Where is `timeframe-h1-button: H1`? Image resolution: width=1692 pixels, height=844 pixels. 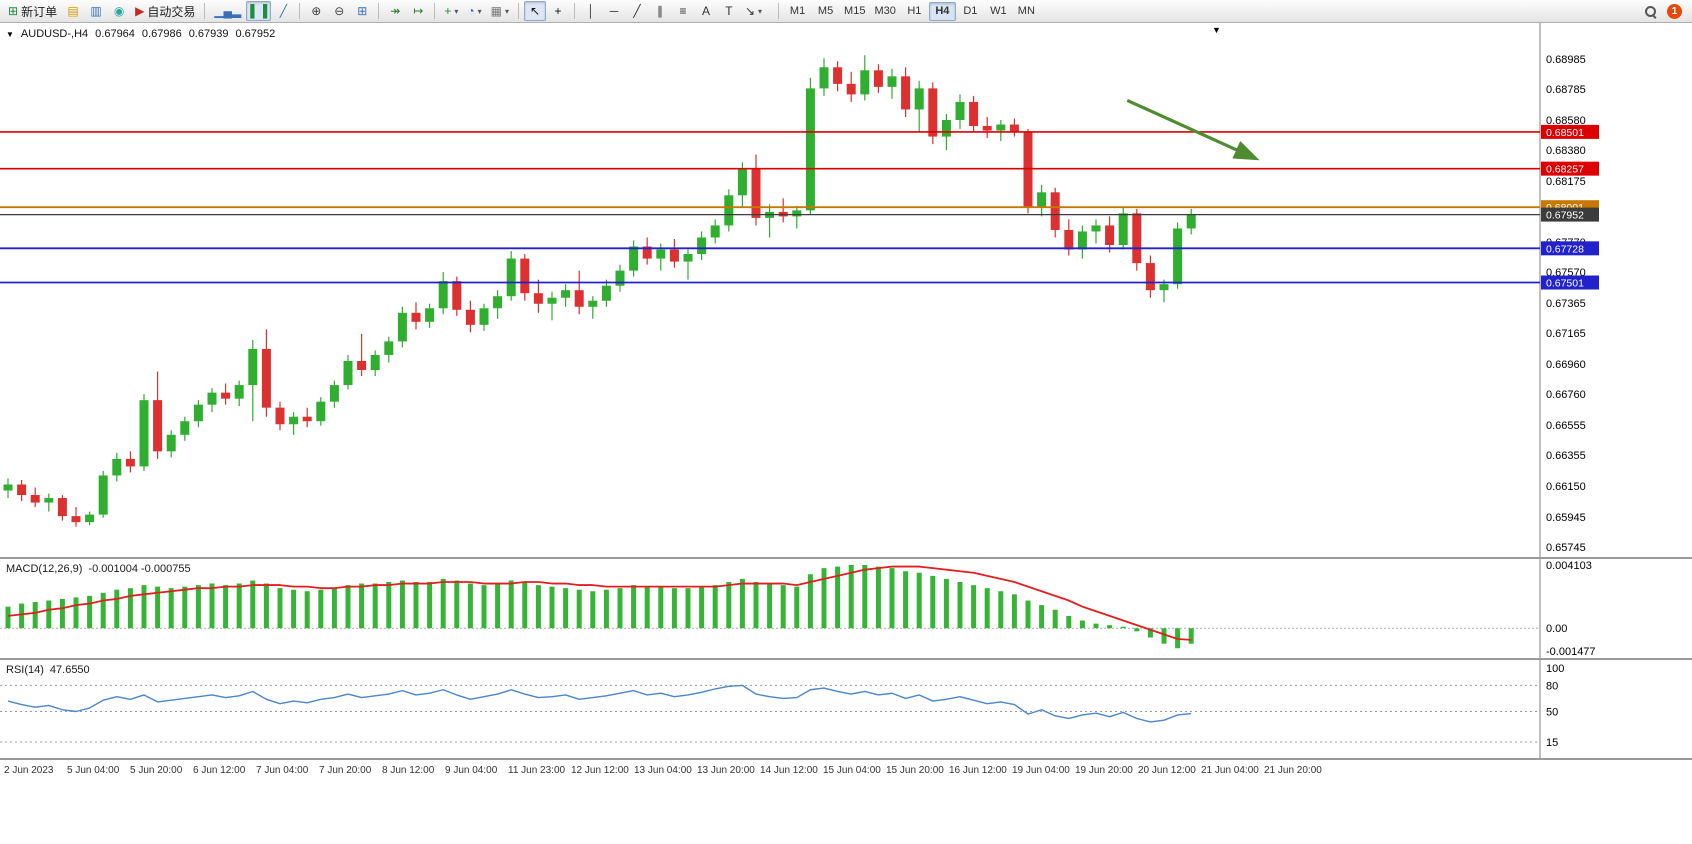
timeframe-h1-button: H1 is located at coordinates (914, 11).